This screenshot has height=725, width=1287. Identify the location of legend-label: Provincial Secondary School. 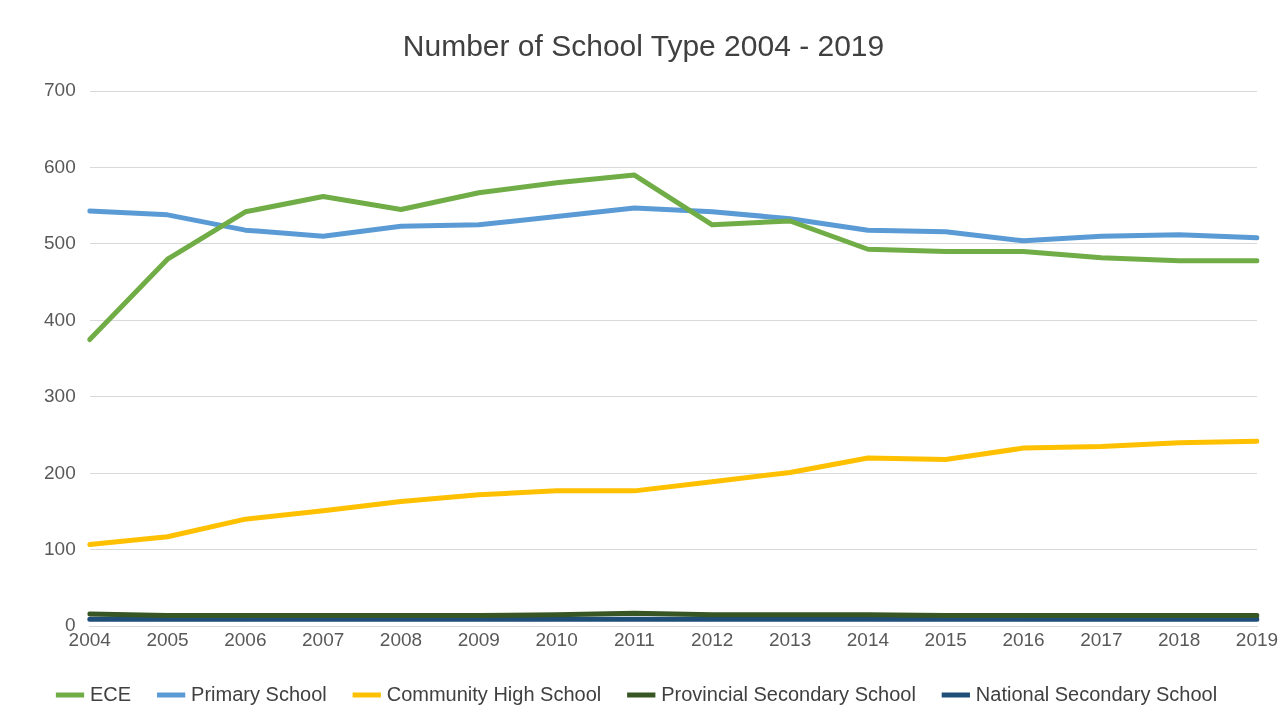
(788, 693).